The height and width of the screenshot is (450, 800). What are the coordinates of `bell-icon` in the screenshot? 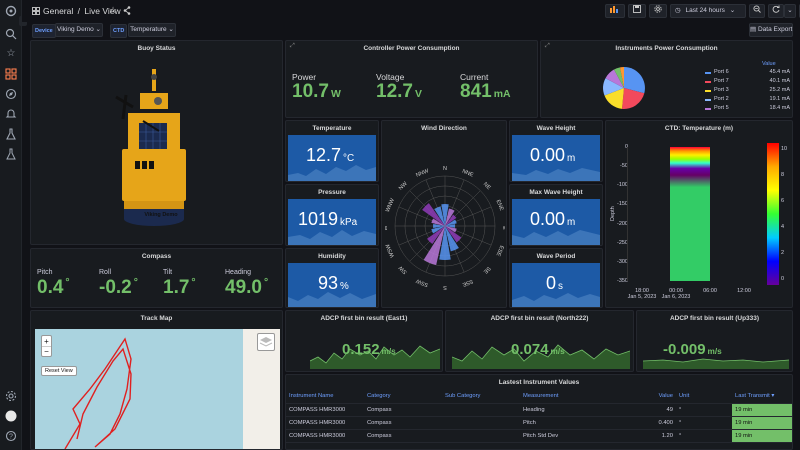 It's located at (11, 114).